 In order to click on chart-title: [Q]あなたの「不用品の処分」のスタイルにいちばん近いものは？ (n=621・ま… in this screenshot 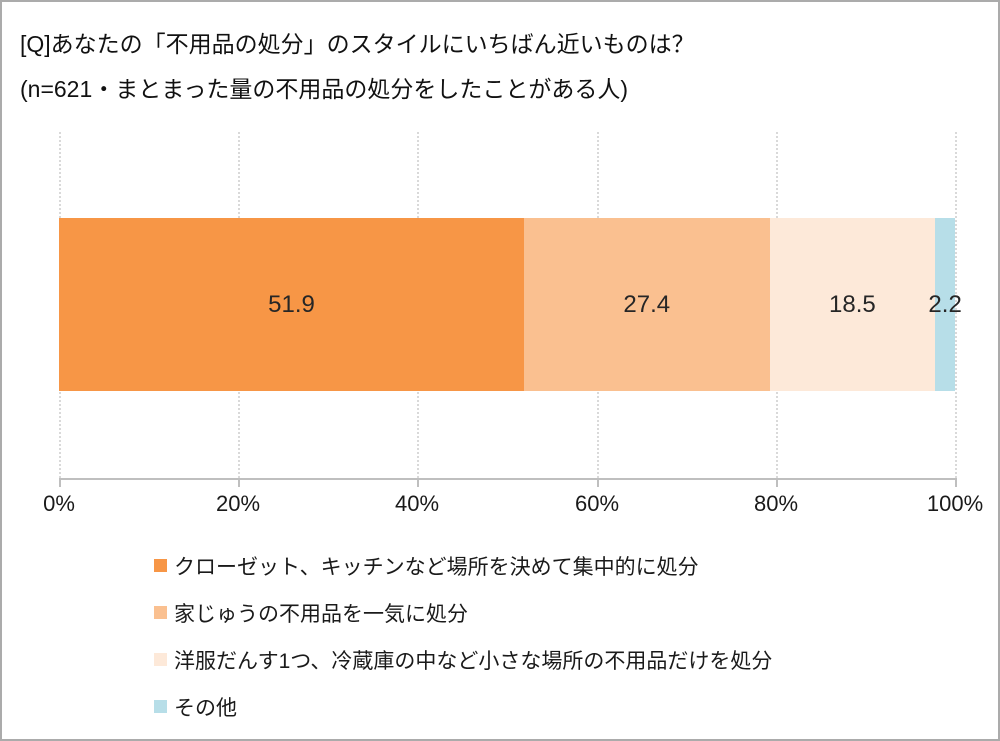, I will do `click(357, 67)`.